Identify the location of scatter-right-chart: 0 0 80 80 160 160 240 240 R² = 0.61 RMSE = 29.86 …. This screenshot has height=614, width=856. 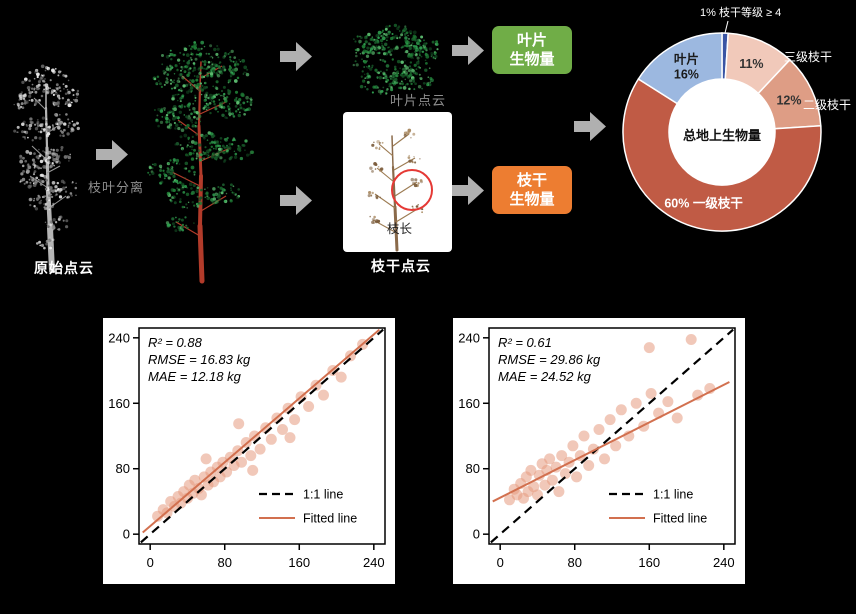
(597, 448).